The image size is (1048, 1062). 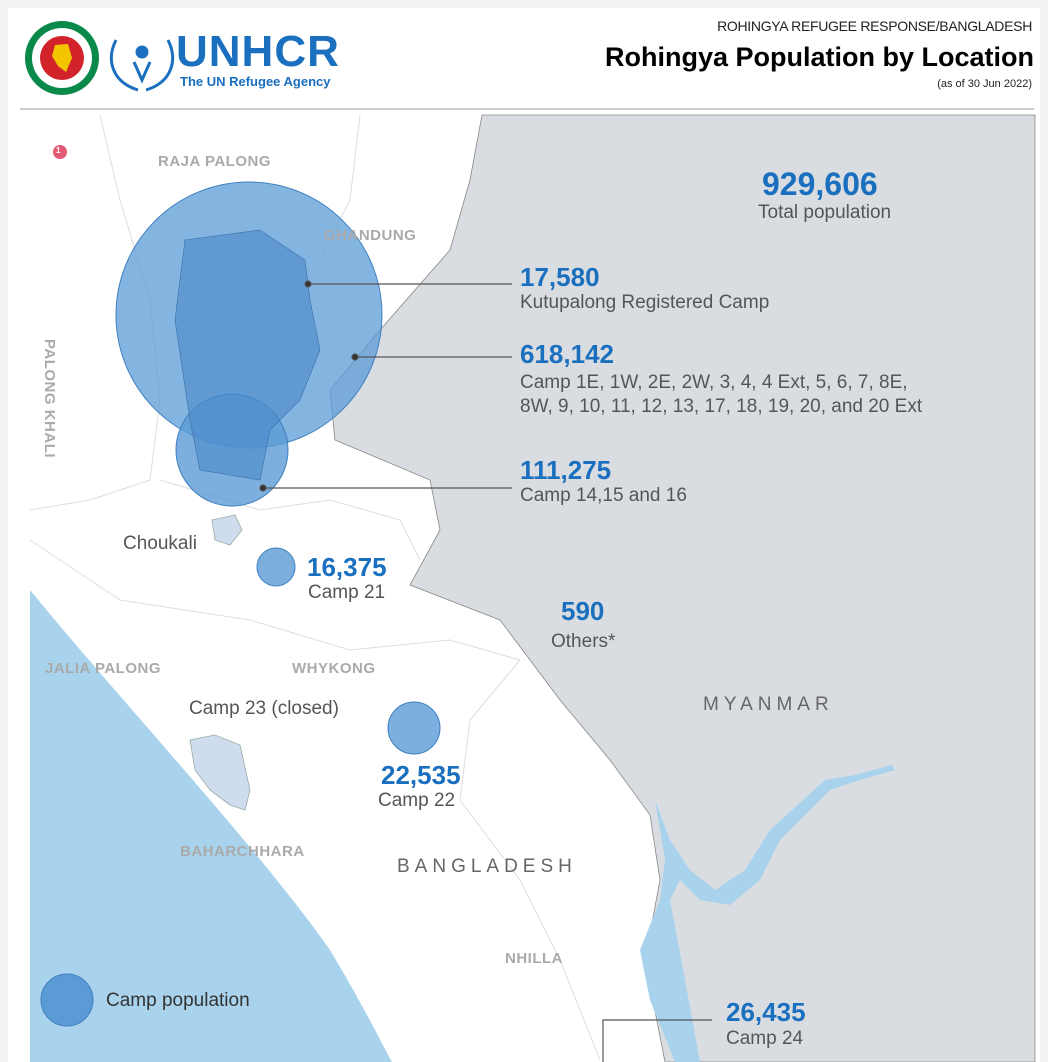 I want to click on gov-emblem-logo, so click(x=62, y=58).